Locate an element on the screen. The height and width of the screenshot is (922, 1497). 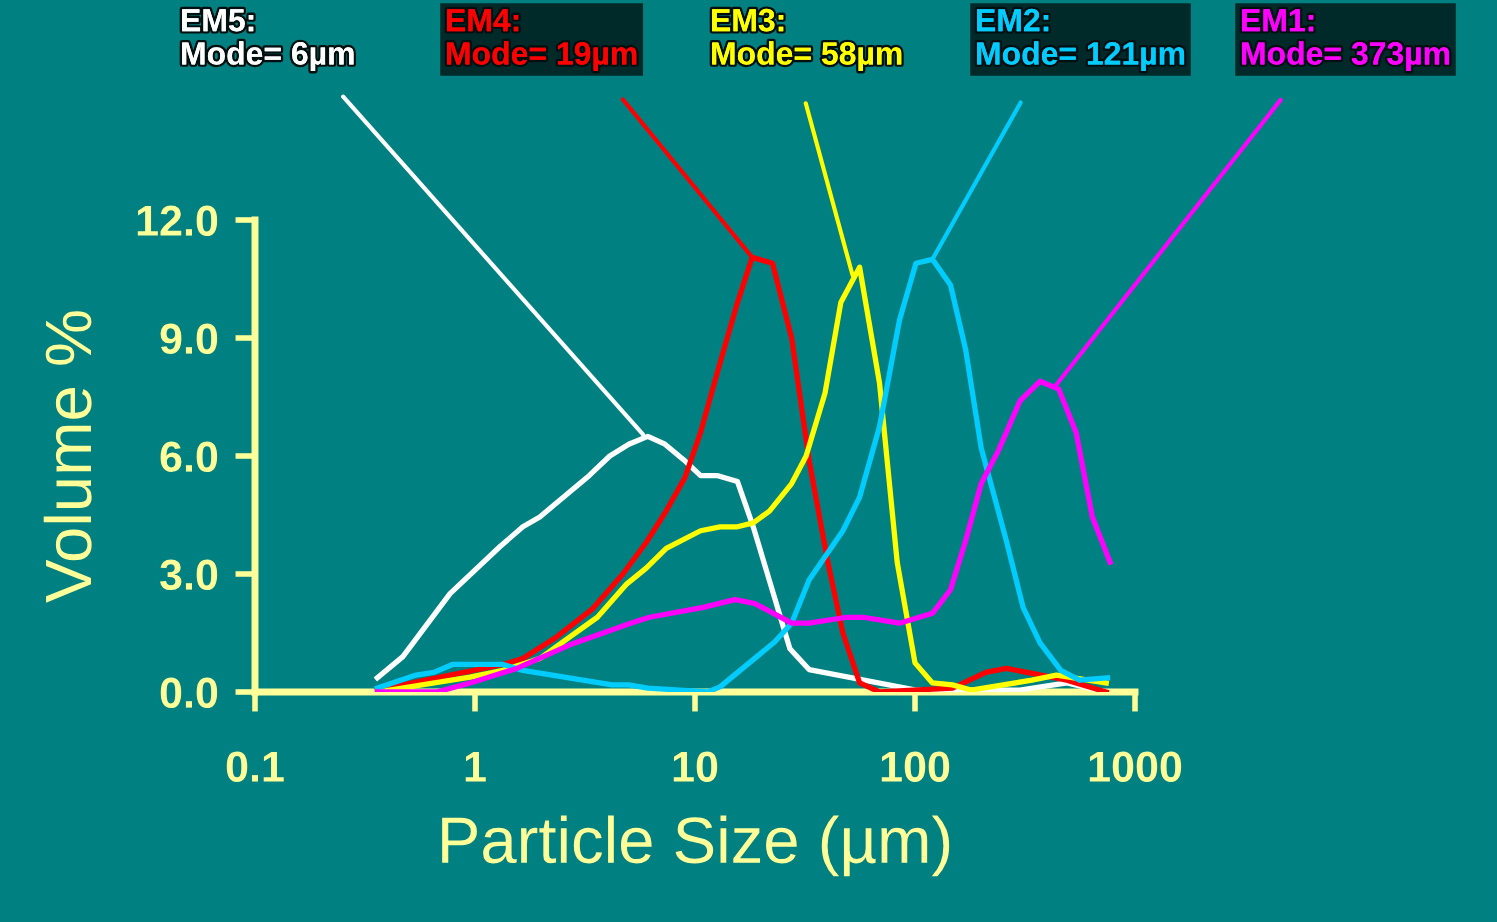
y-tick-label: 12.0 is located at coordinates (177, 221).